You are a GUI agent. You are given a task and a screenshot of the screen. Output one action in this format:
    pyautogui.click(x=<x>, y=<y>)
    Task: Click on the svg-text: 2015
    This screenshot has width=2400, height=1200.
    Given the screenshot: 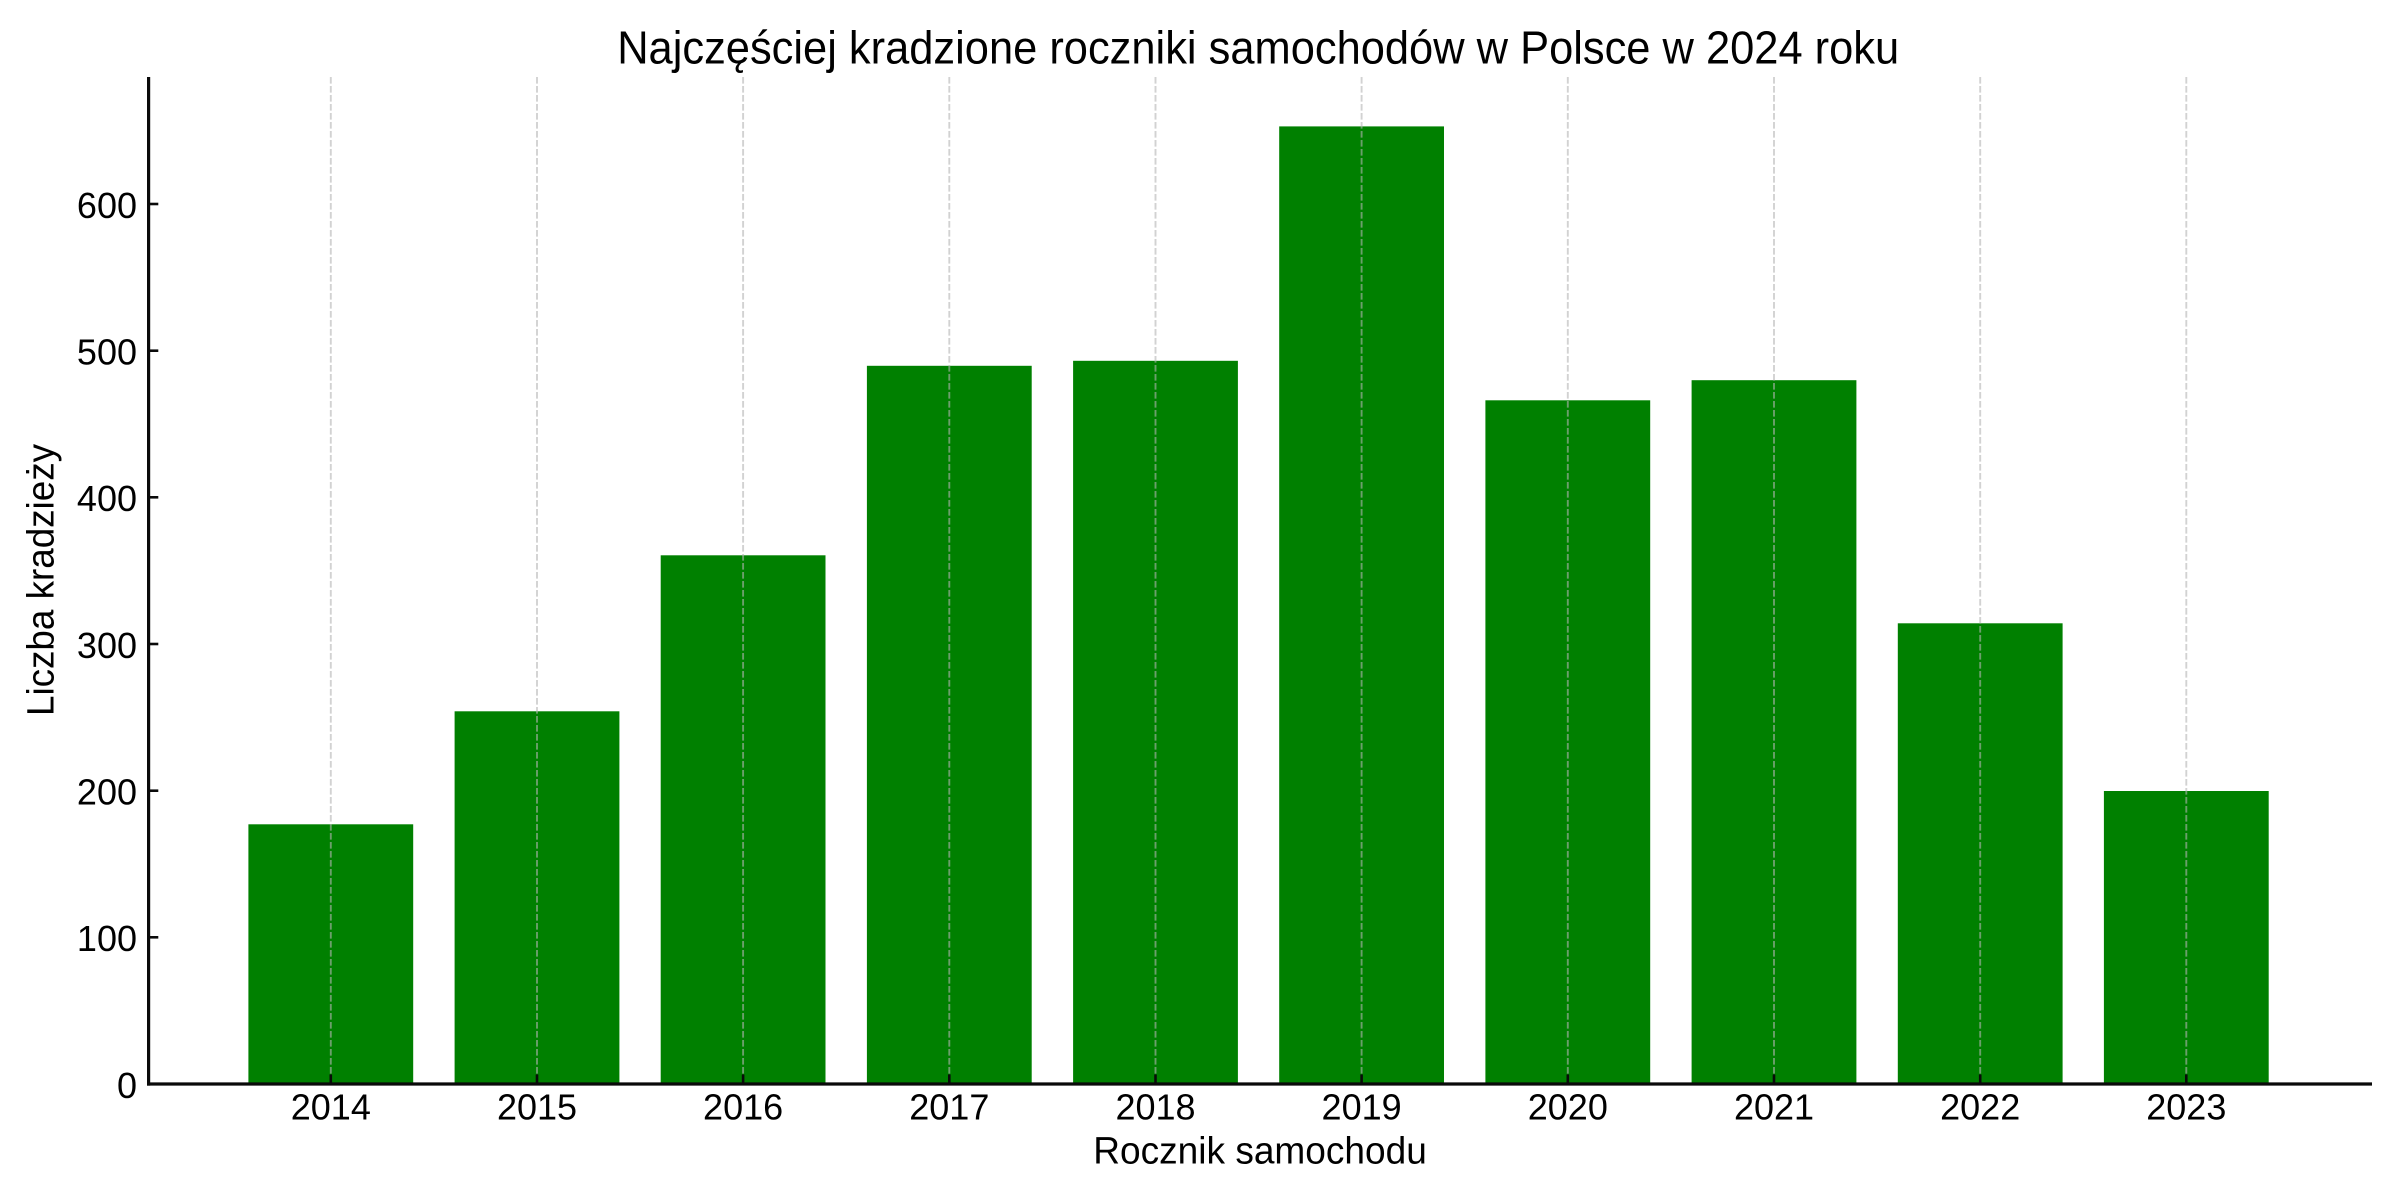 What is the action you would take?
    pyautogui.click(x=537, y=1107)
    